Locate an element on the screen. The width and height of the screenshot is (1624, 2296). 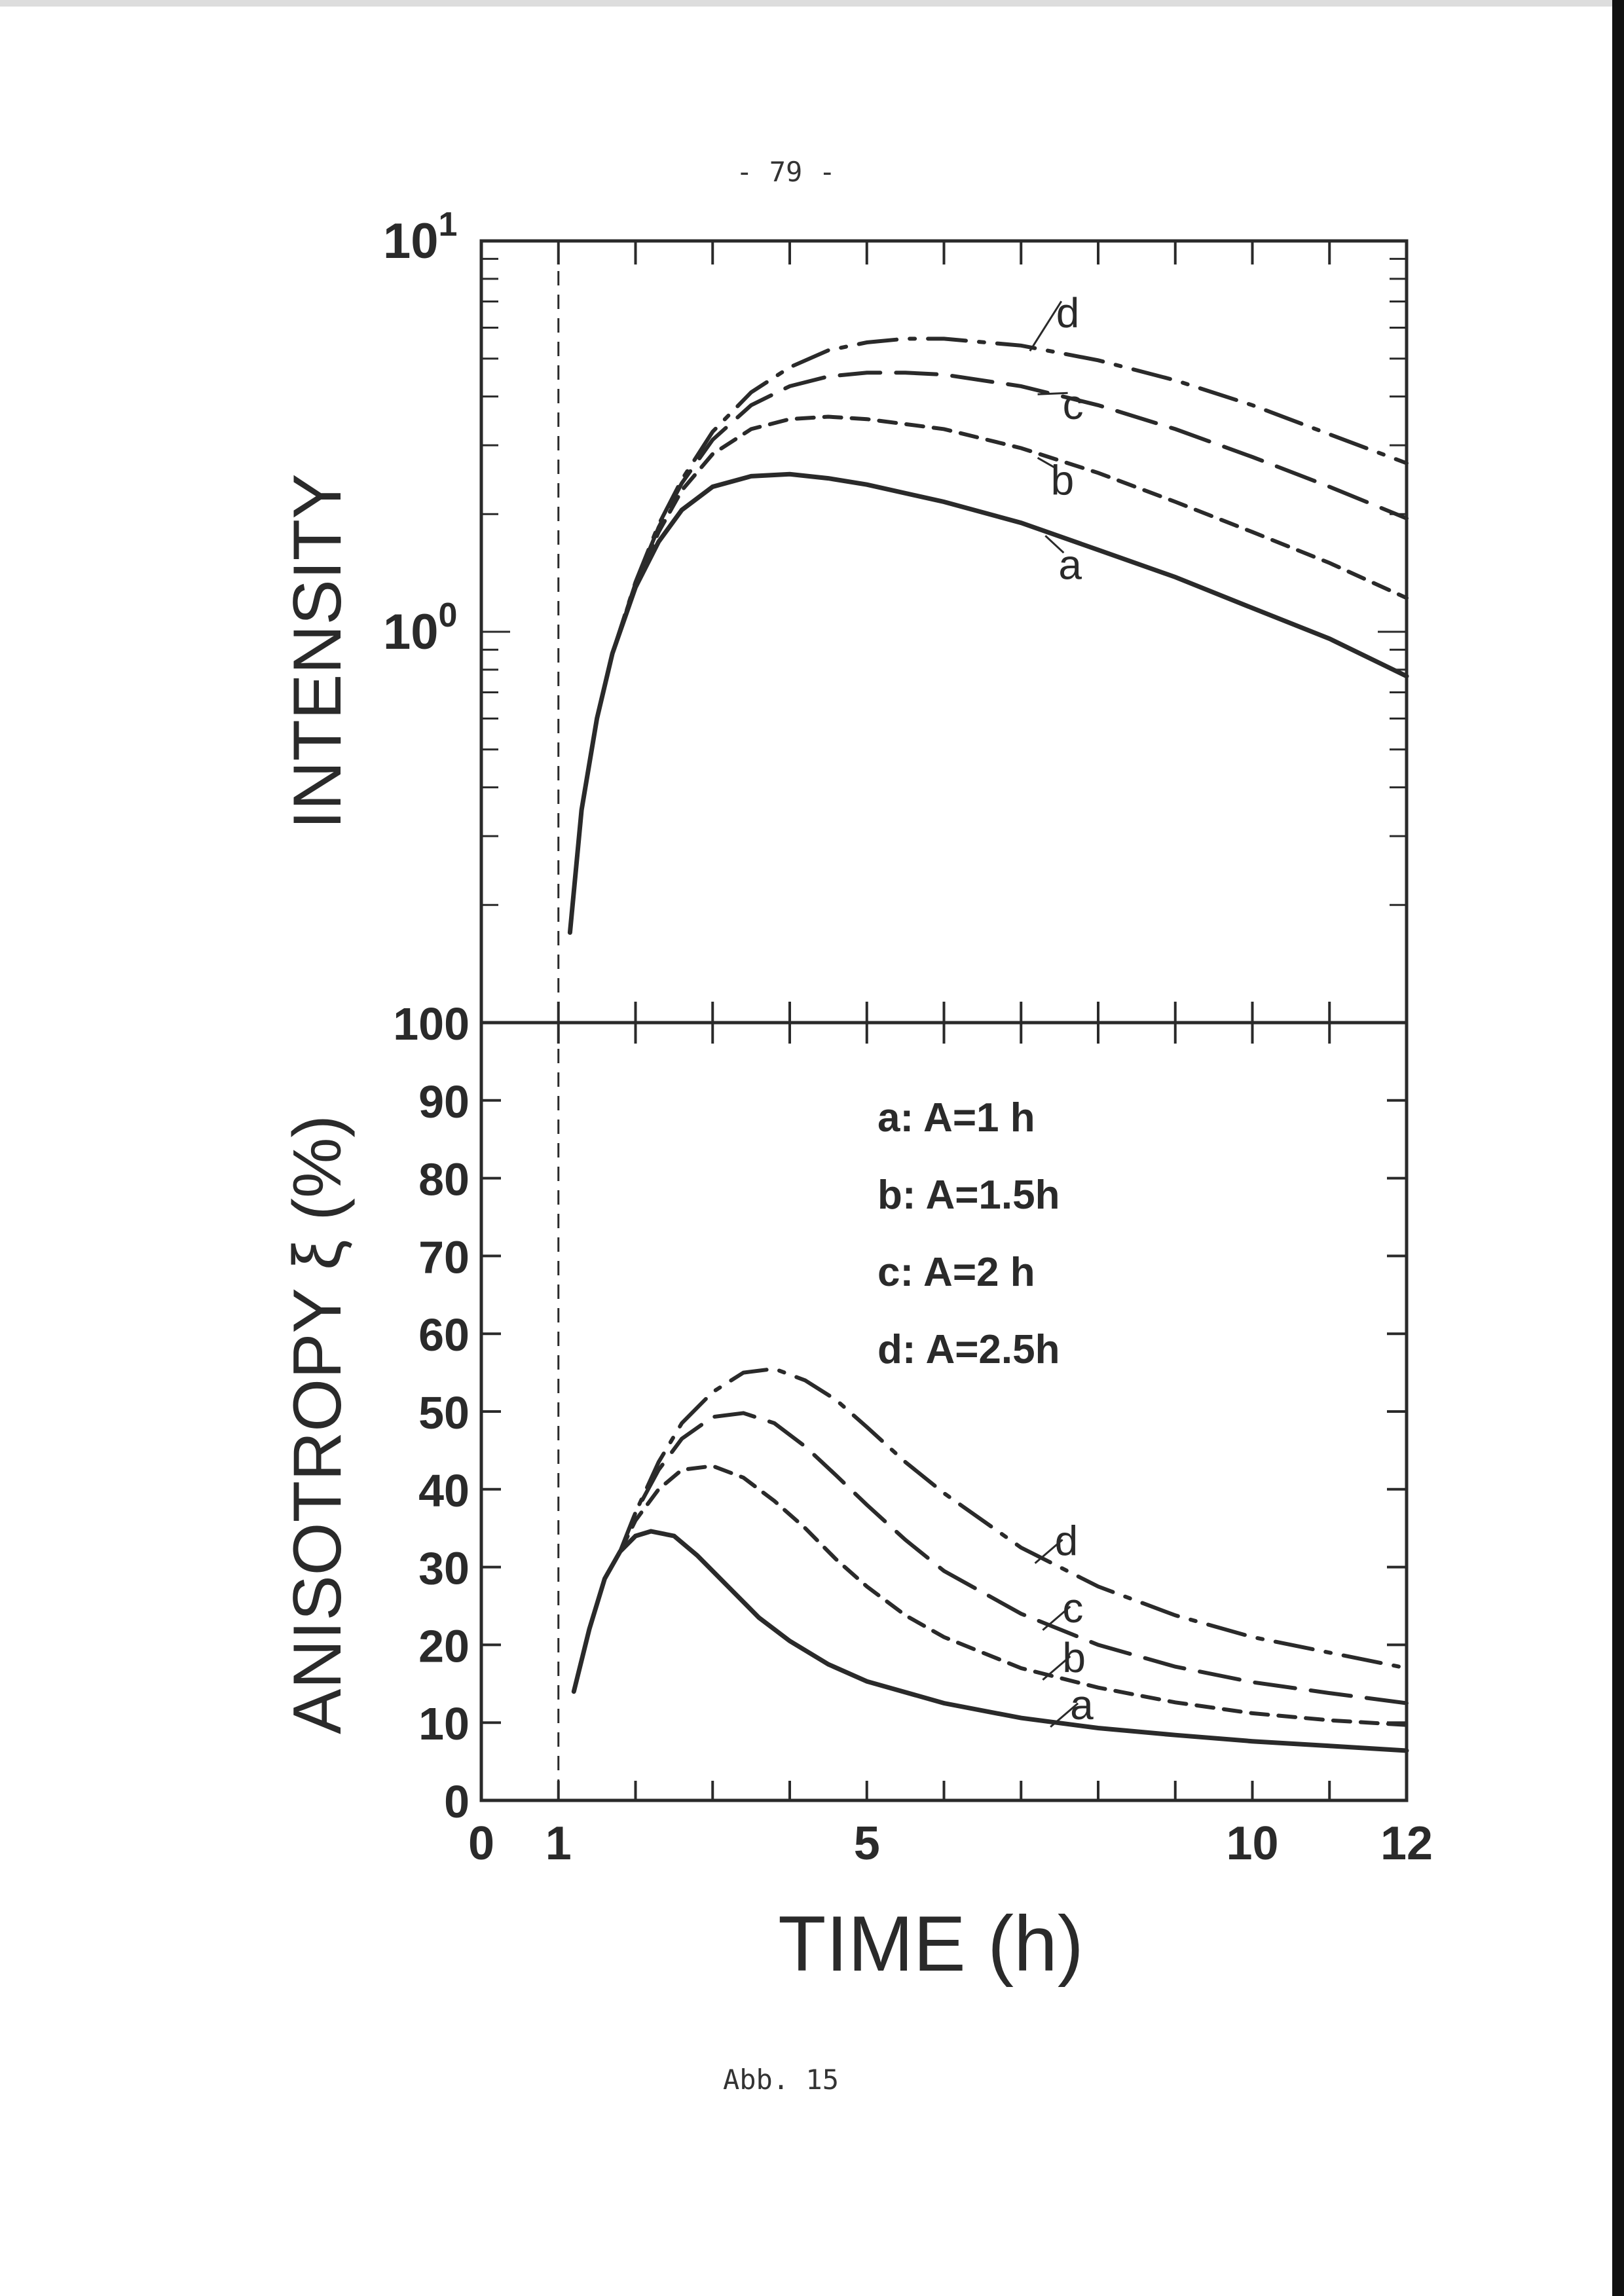
scan-top-edge is located at coordinates (812, 3).